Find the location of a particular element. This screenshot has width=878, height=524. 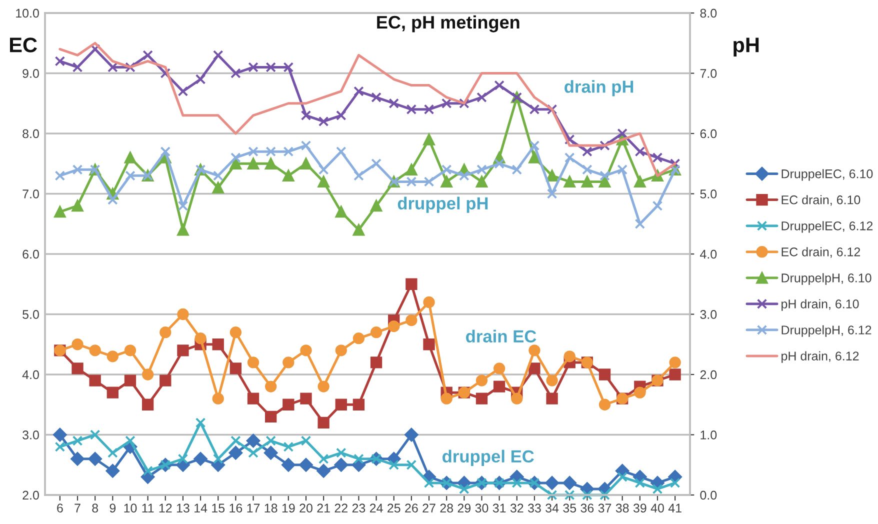

x-tick-label: 7 is located at coordinates (77, 508).